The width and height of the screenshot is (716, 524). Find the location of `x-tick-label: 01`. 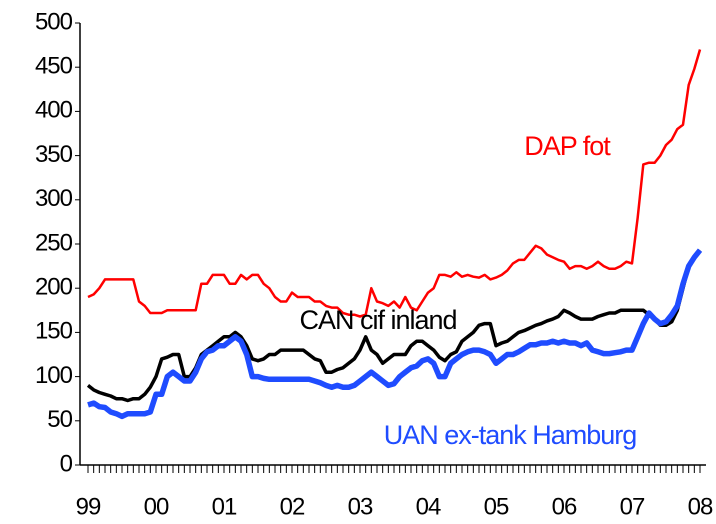

x-tick-label: 01 is located at coordinates (224, 506).